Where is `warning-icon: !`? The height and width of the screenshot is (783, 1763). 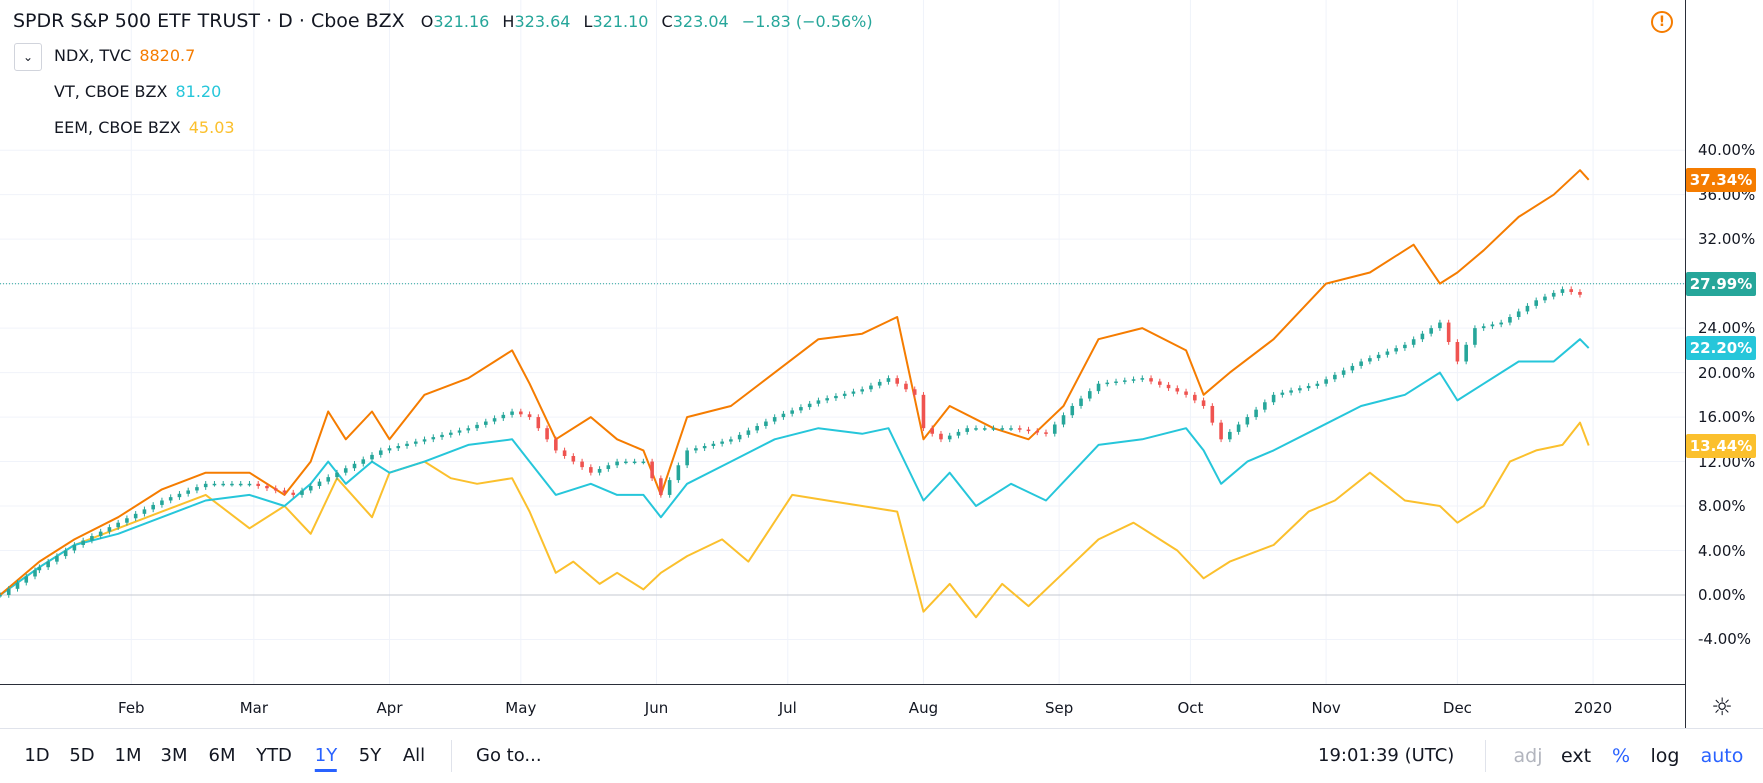 warning-icon: ! is located at coordinates (1662, 22).